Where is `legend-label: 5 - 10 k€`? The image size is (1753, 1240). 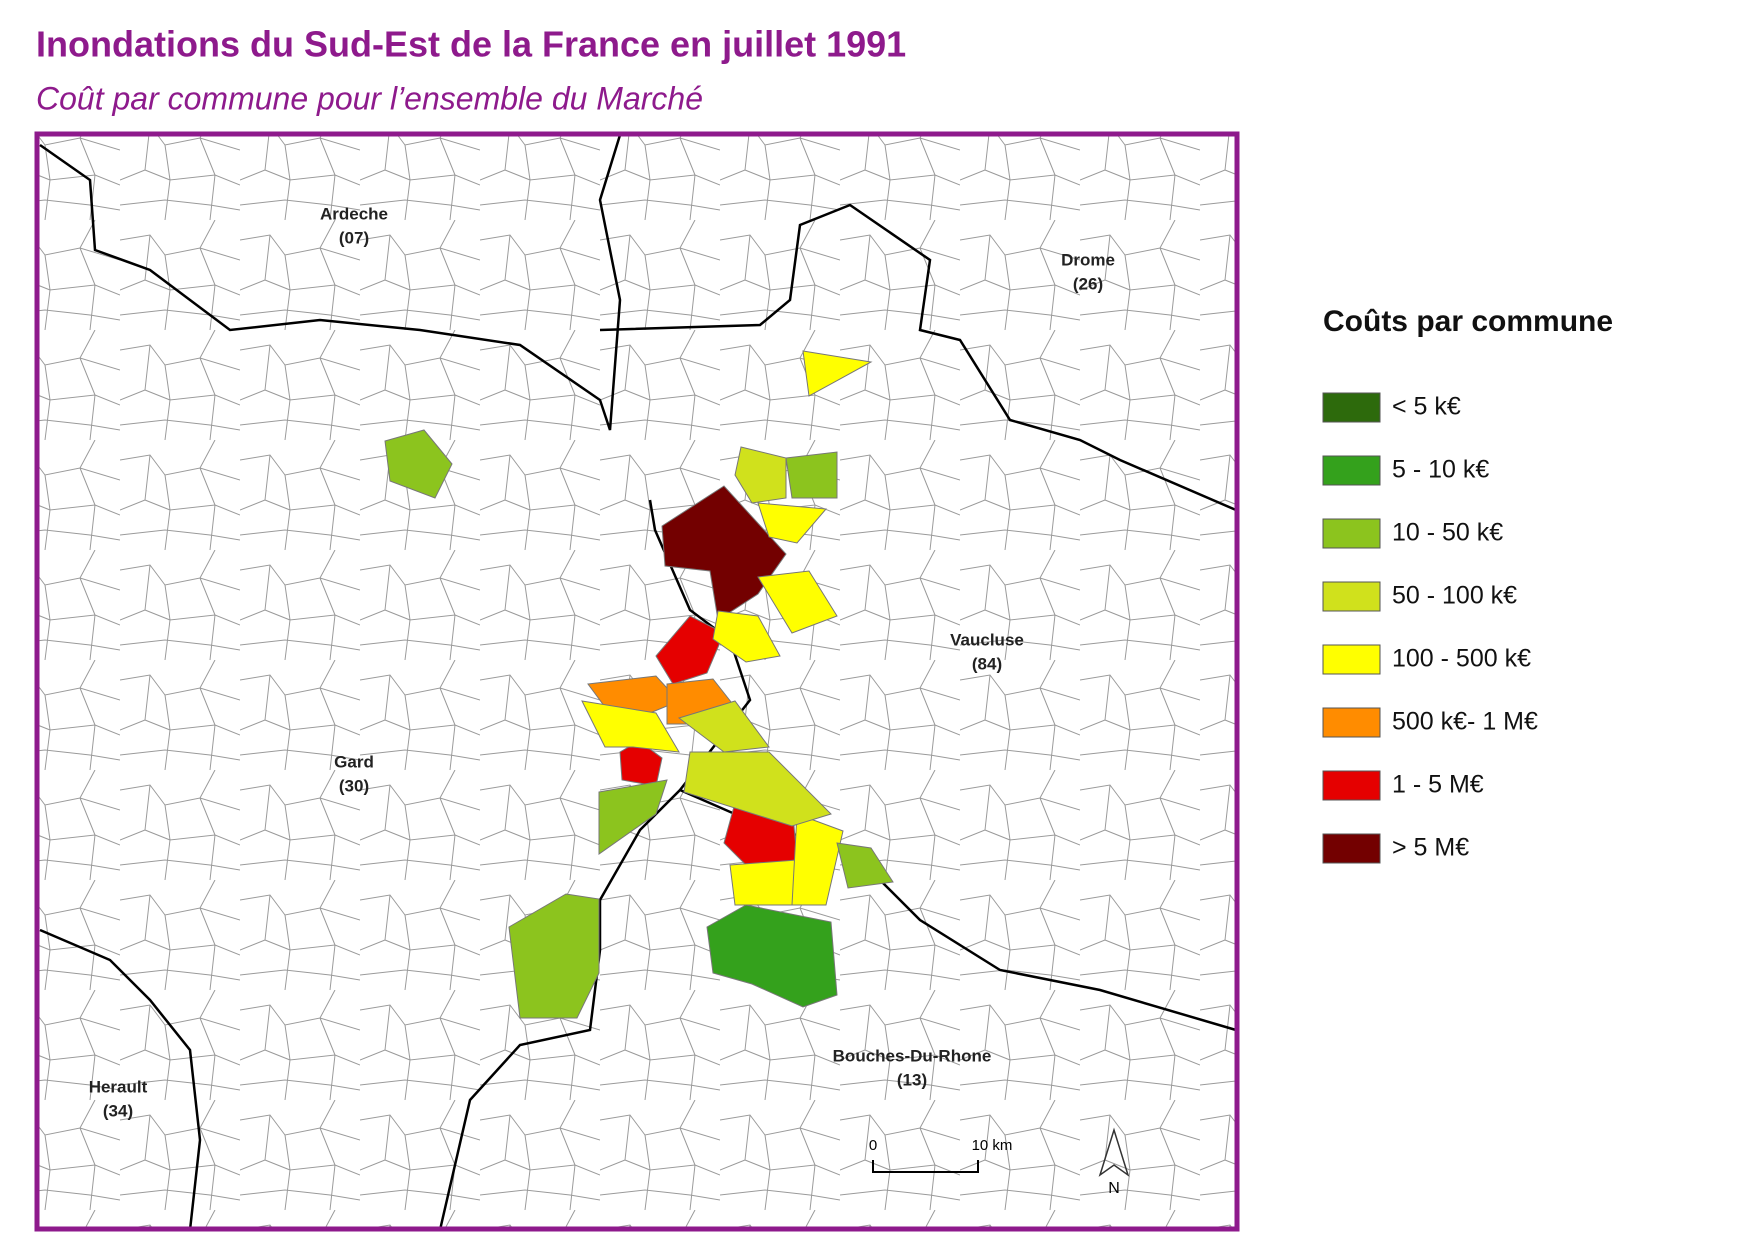
legend-label: 5 - 10 k€ is located at coordinates (1440, 470).